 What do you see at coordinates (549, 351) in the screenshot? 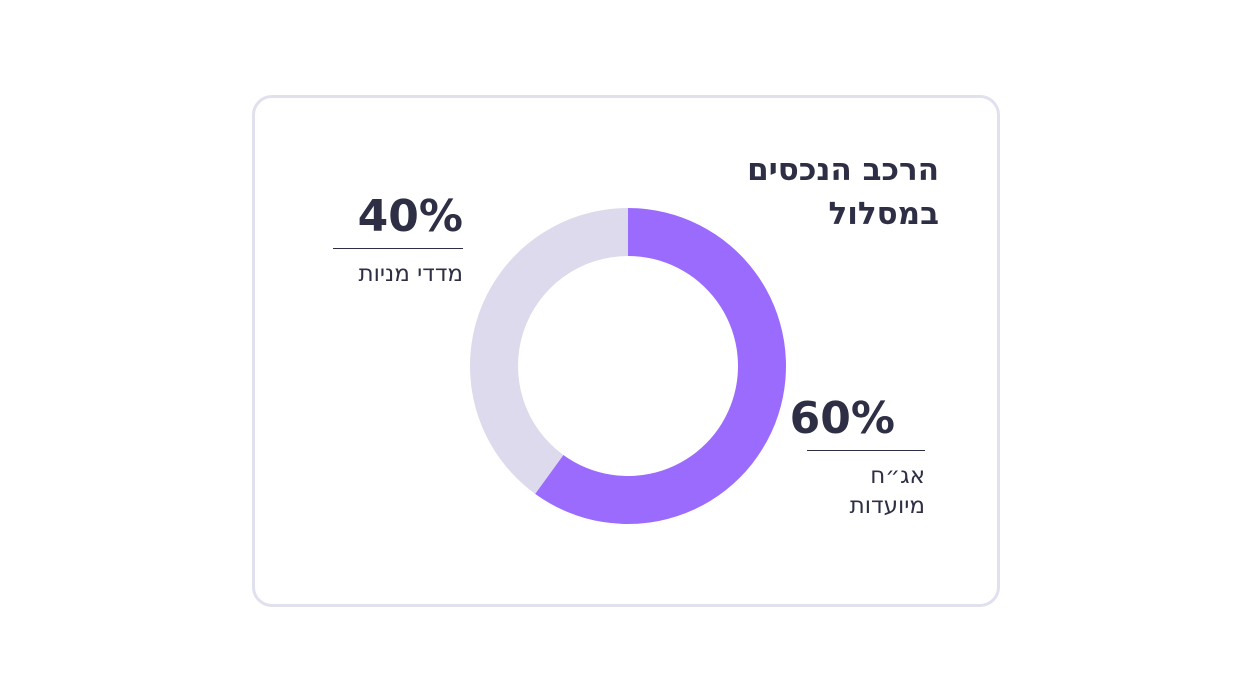
I see `donut-slice-equities` at bounding box center [549, 351].